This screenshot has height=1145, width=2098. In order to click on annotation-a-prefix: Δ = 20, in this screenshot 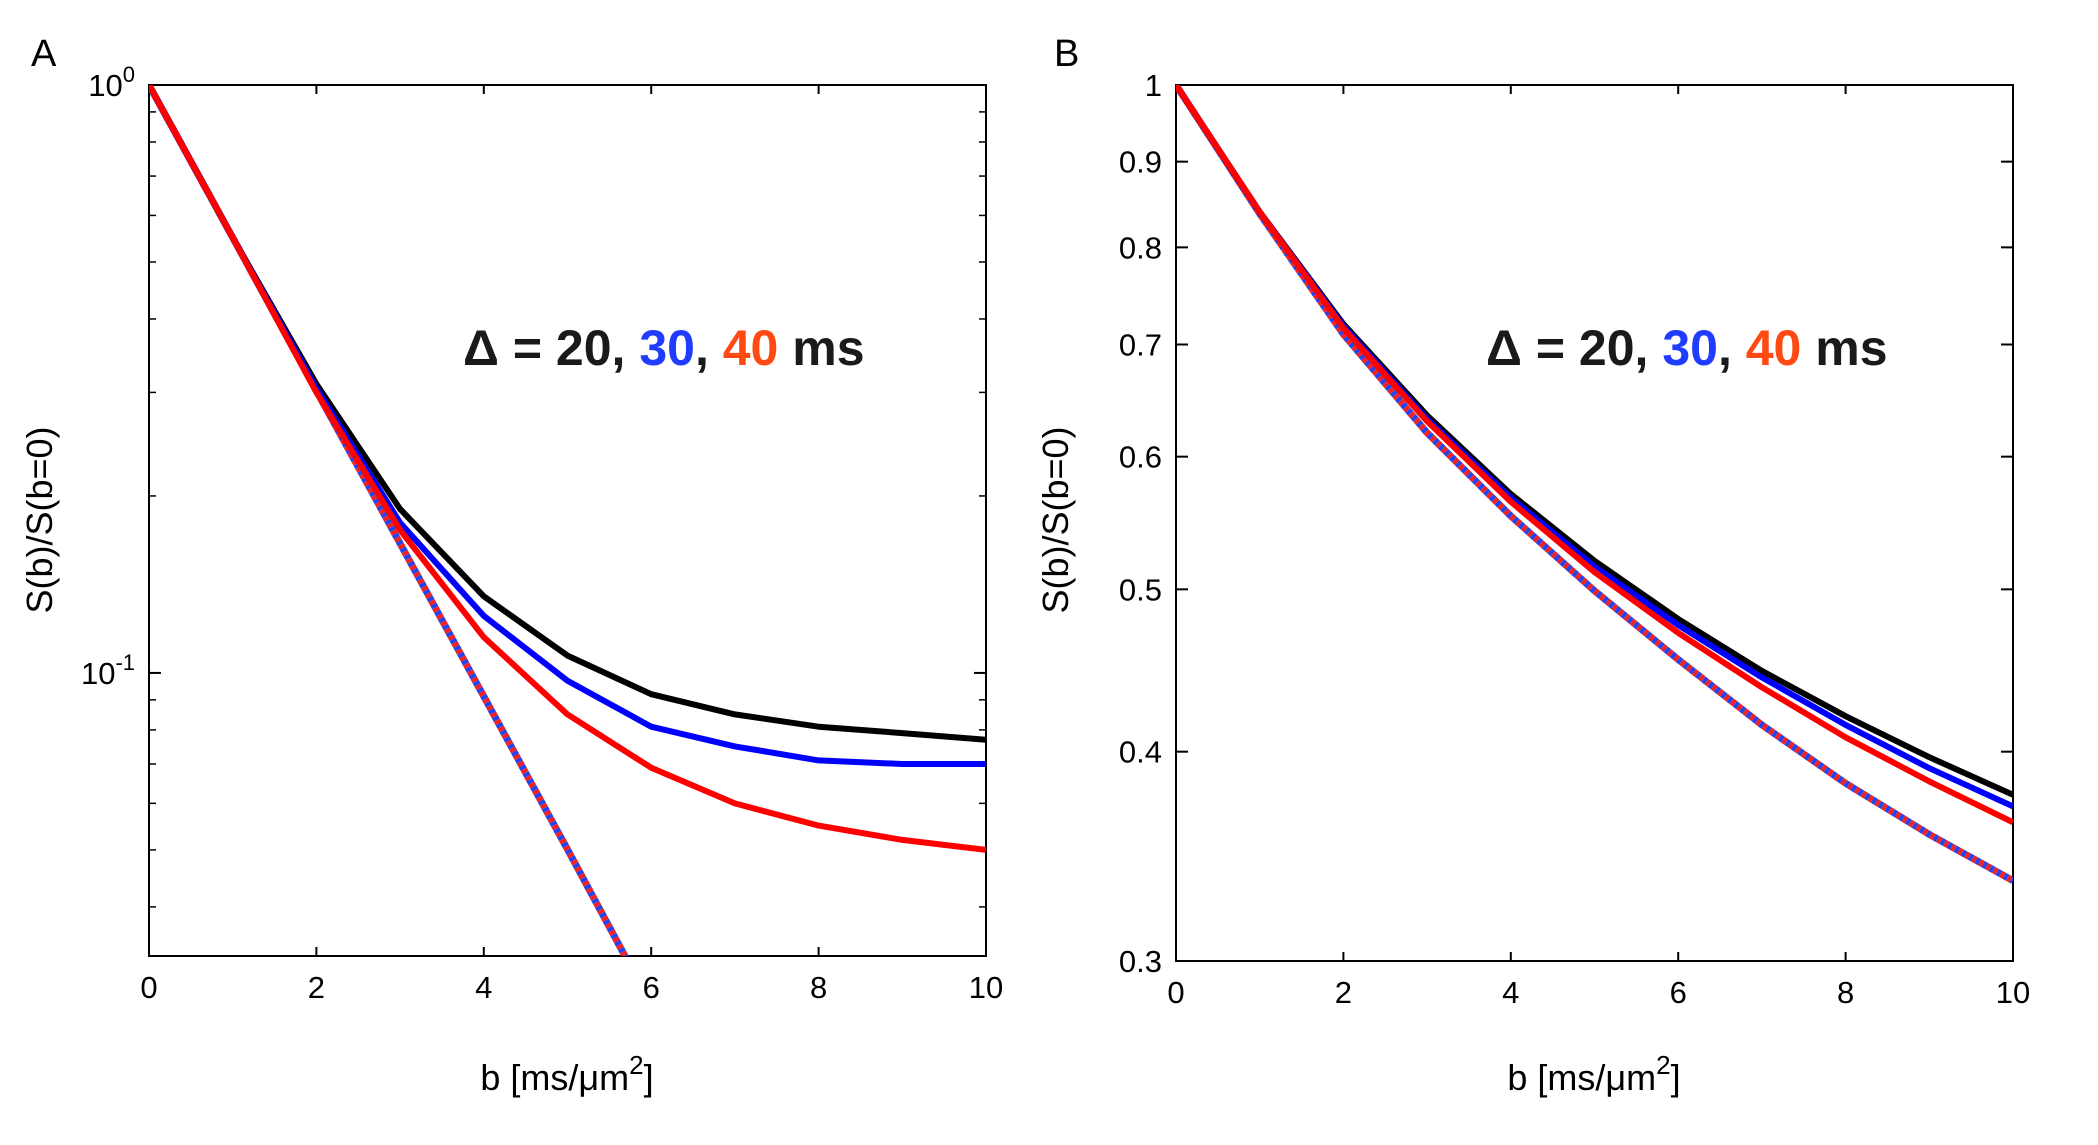, I will do `click(551, 348)`.